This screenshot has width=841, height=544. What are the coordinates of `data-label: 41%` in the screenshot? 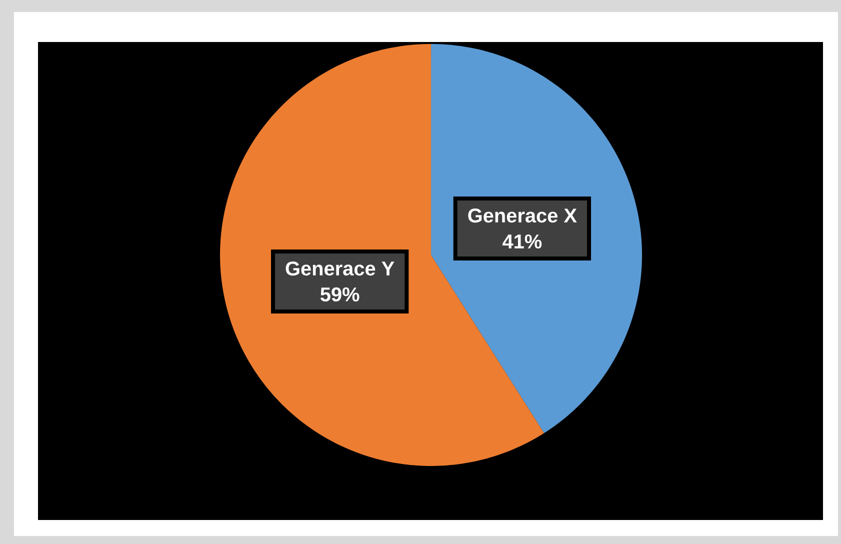 It's located at (522, 241).